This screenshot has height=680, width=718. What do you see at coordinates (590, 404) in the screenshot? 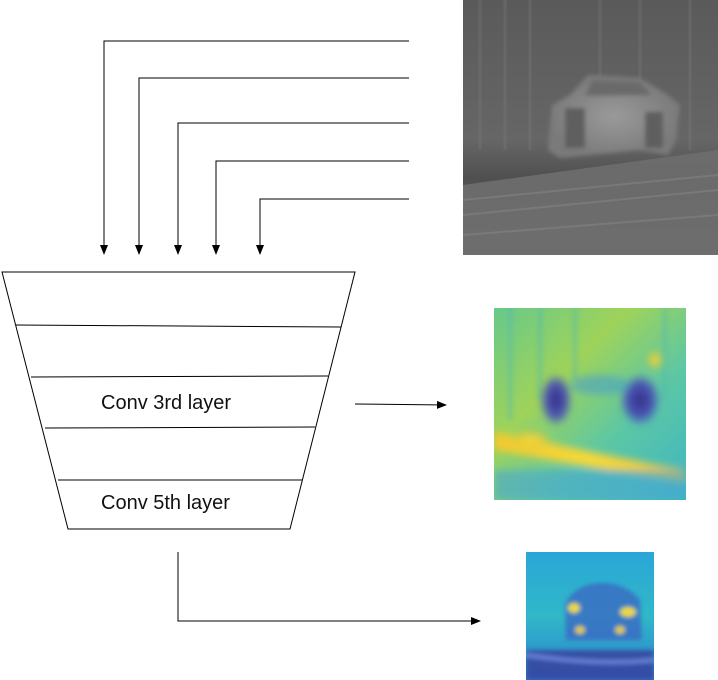
I see `conv3-heatmap` at bounding box center [590, 404].